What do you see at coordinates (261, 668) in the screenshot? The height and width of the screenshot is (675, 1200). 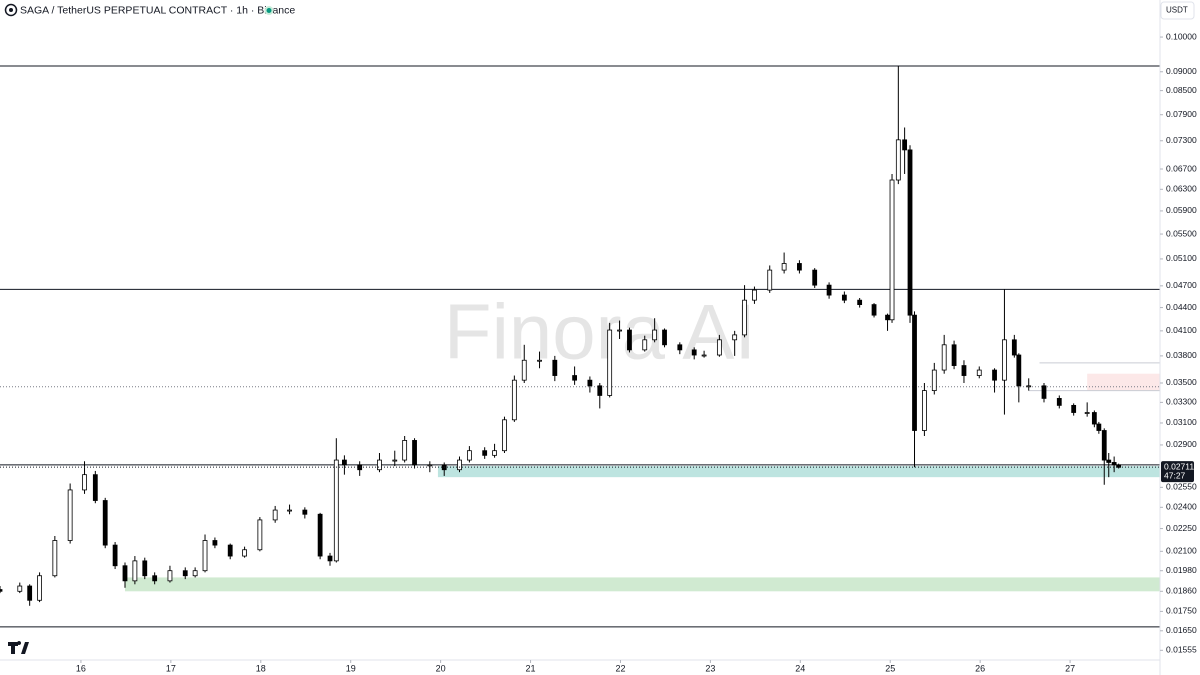 I see `x-tick-label: 18` at bounding box center [261, 668].